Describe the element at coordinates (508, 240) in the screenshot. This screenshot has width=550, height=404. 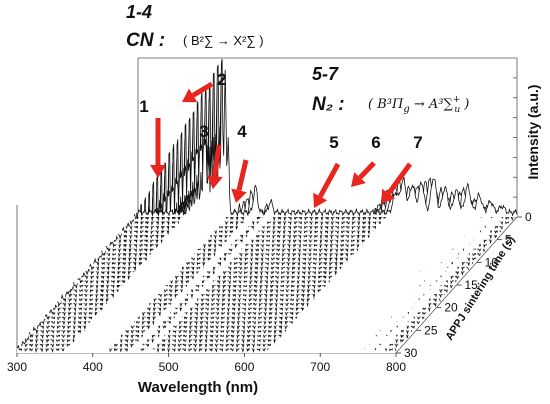
I see `y-tick-label: 5` at that location.